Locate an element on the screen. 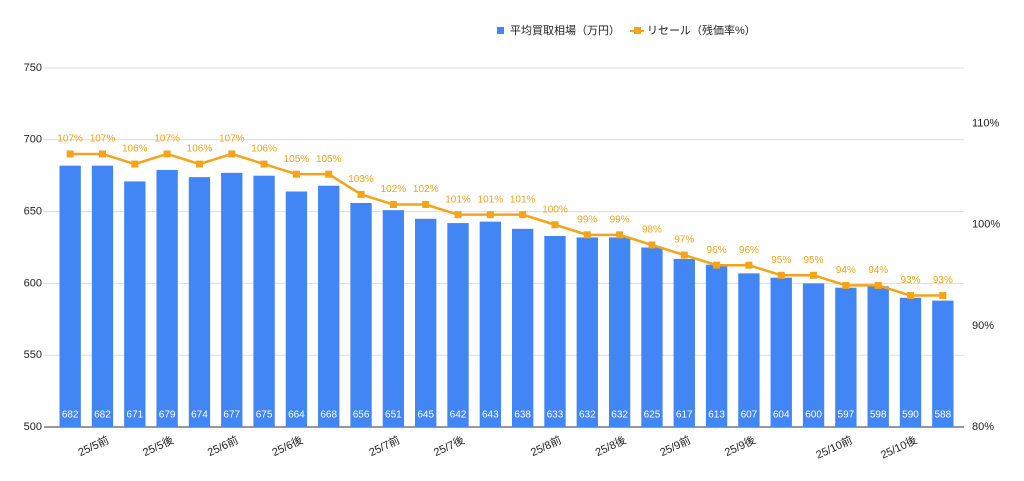 This screenshot has height=481, width=1024. y-tick-label: 750 is located at coordinates (33, 68).